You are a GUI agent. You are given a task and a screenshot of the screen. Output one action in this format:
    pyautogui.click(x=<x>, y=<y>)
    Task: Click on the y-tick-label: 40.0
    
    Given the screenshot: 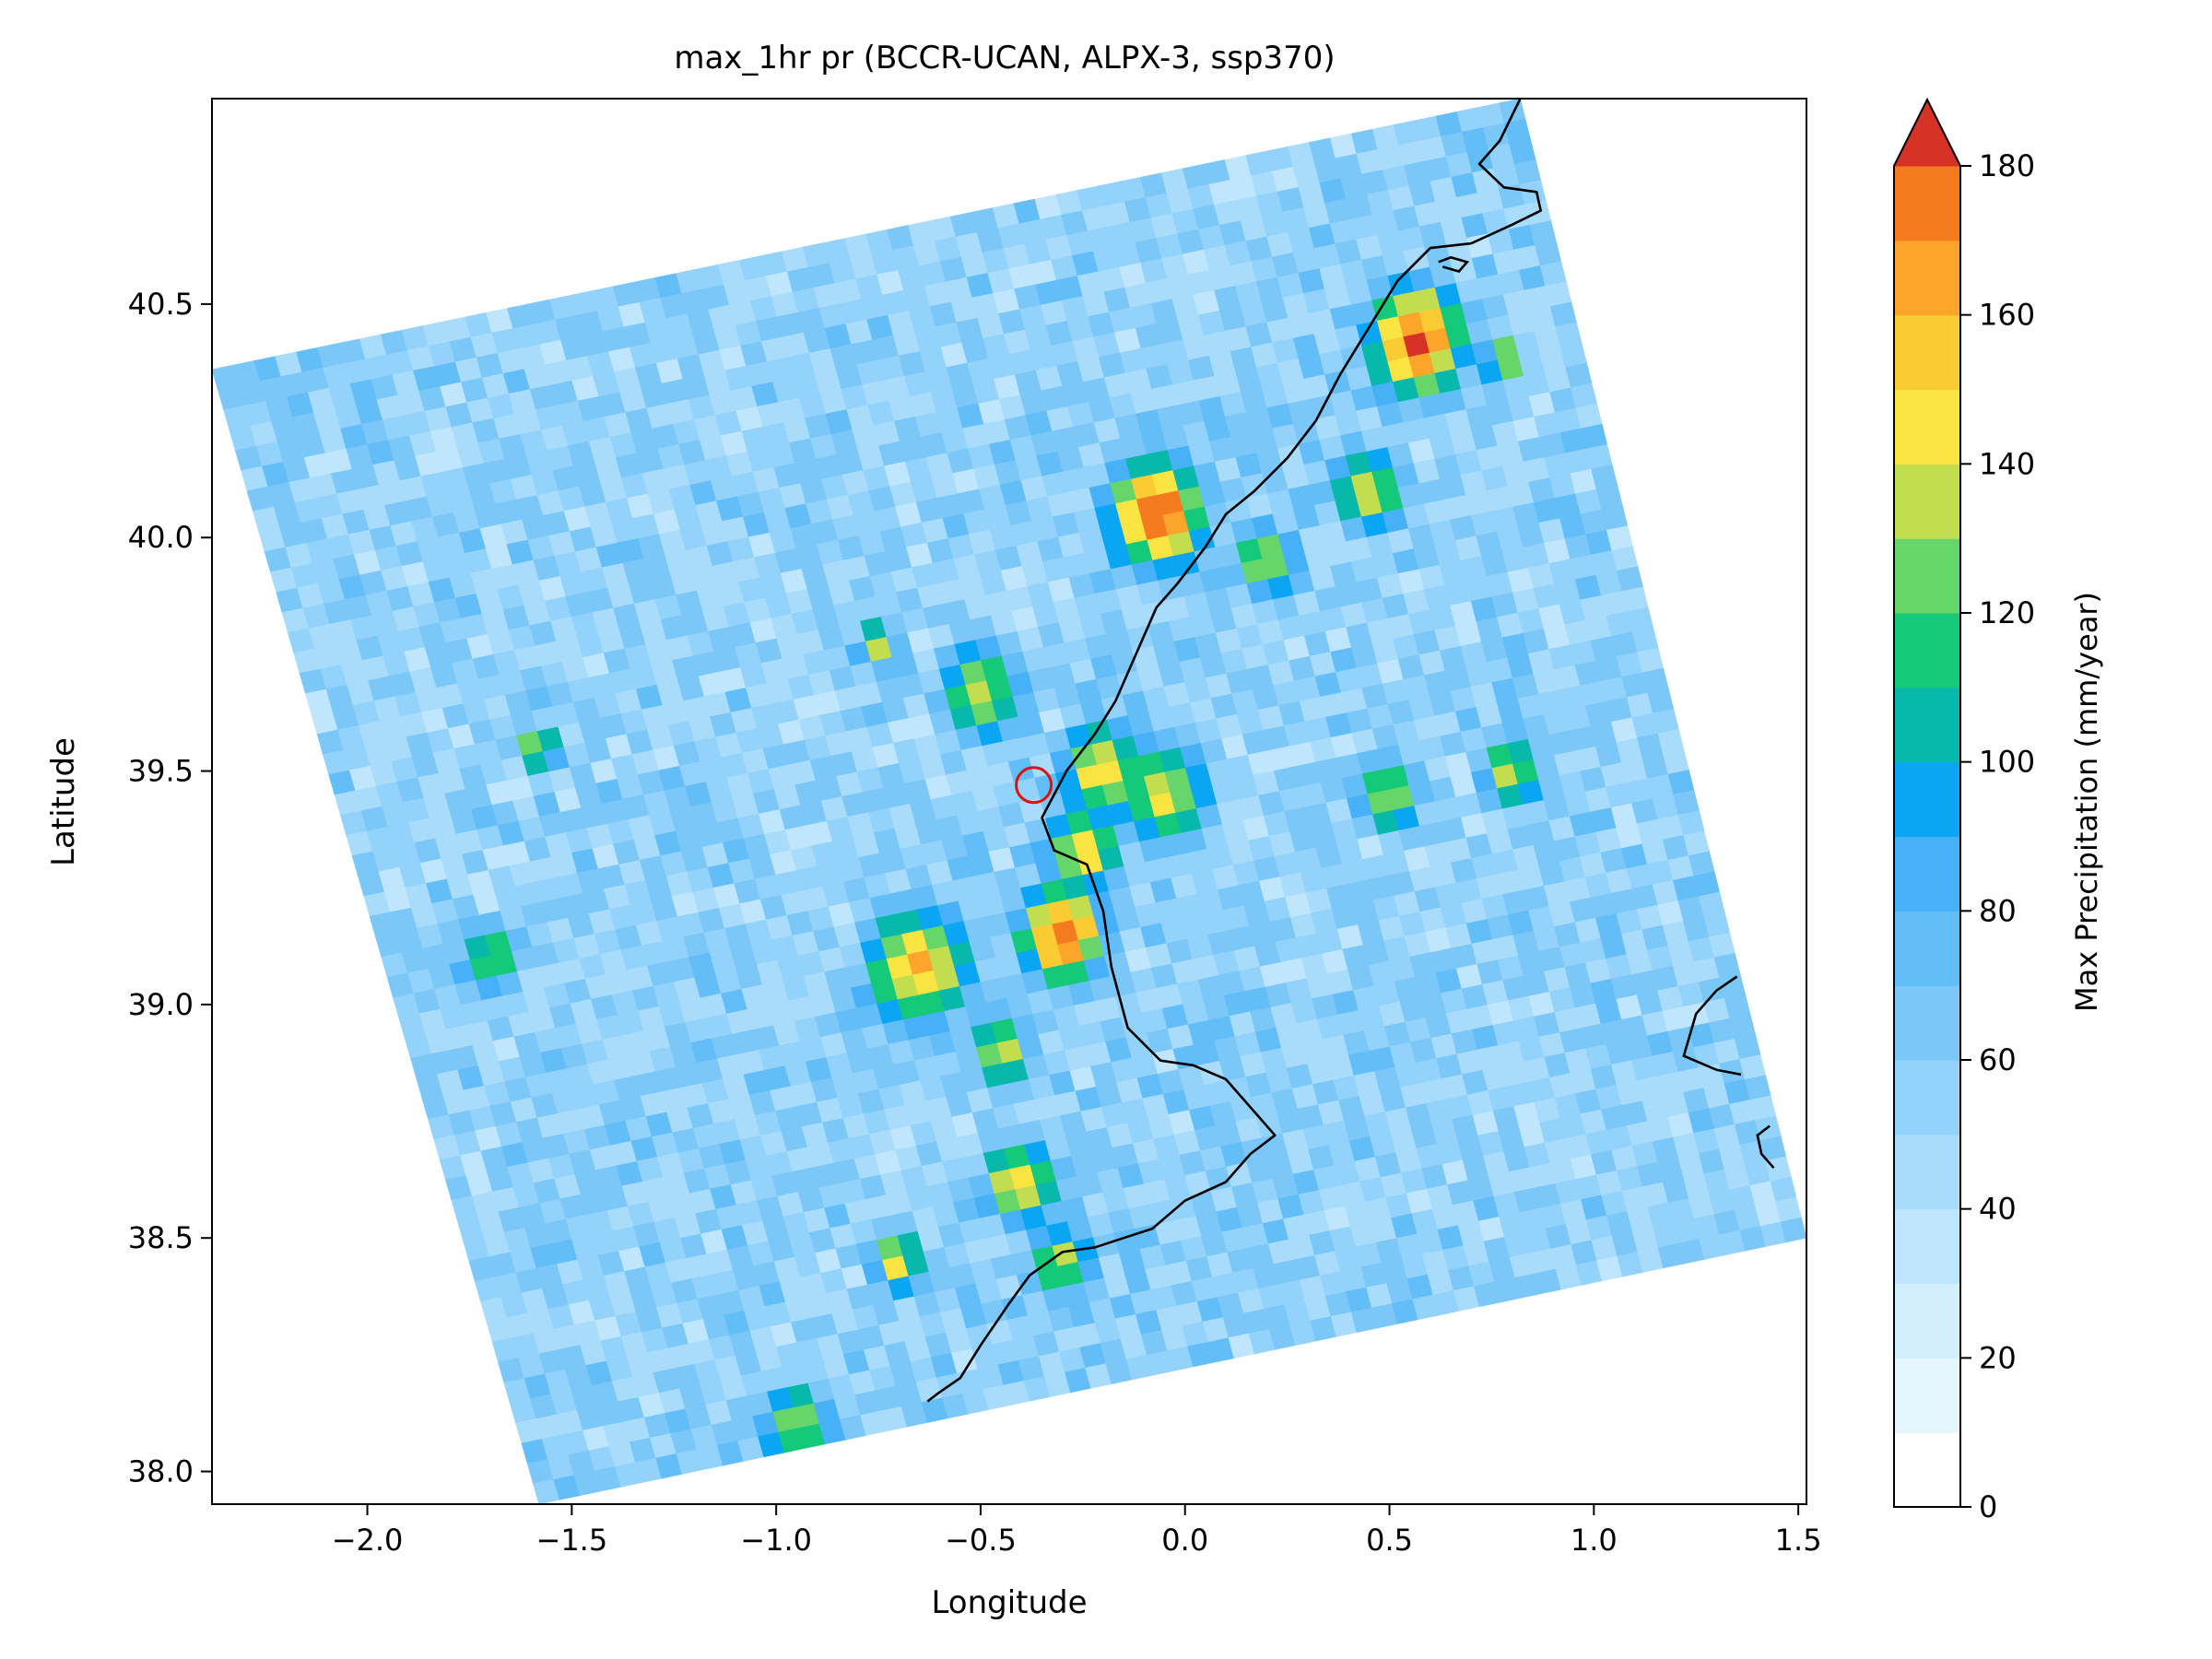 What is the action you would take?
    pyautogui.click(x=161, y=537)
    